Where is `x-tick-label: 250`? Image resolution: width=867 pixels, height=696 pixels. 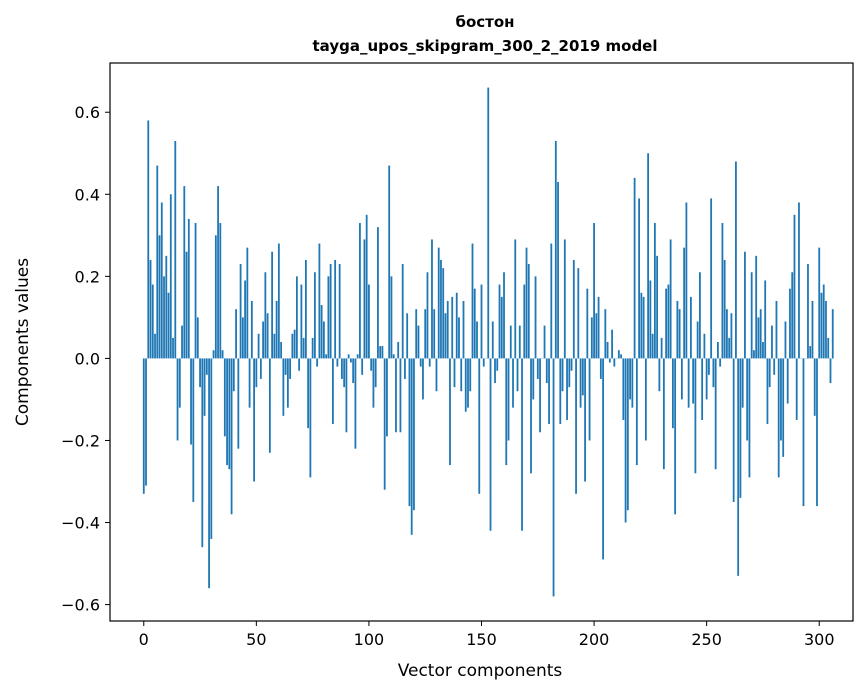 x-tick-label: 250 is located at coordinates (706, 639).